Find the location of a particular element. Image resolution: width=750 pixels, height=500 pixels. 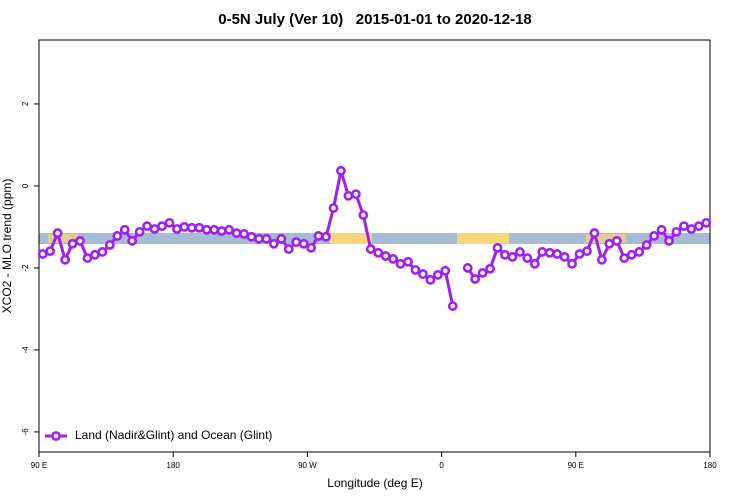

legend-label: Land (Nadir&Glint) and Ocean (Glint) is located at coordinates (173, 435).